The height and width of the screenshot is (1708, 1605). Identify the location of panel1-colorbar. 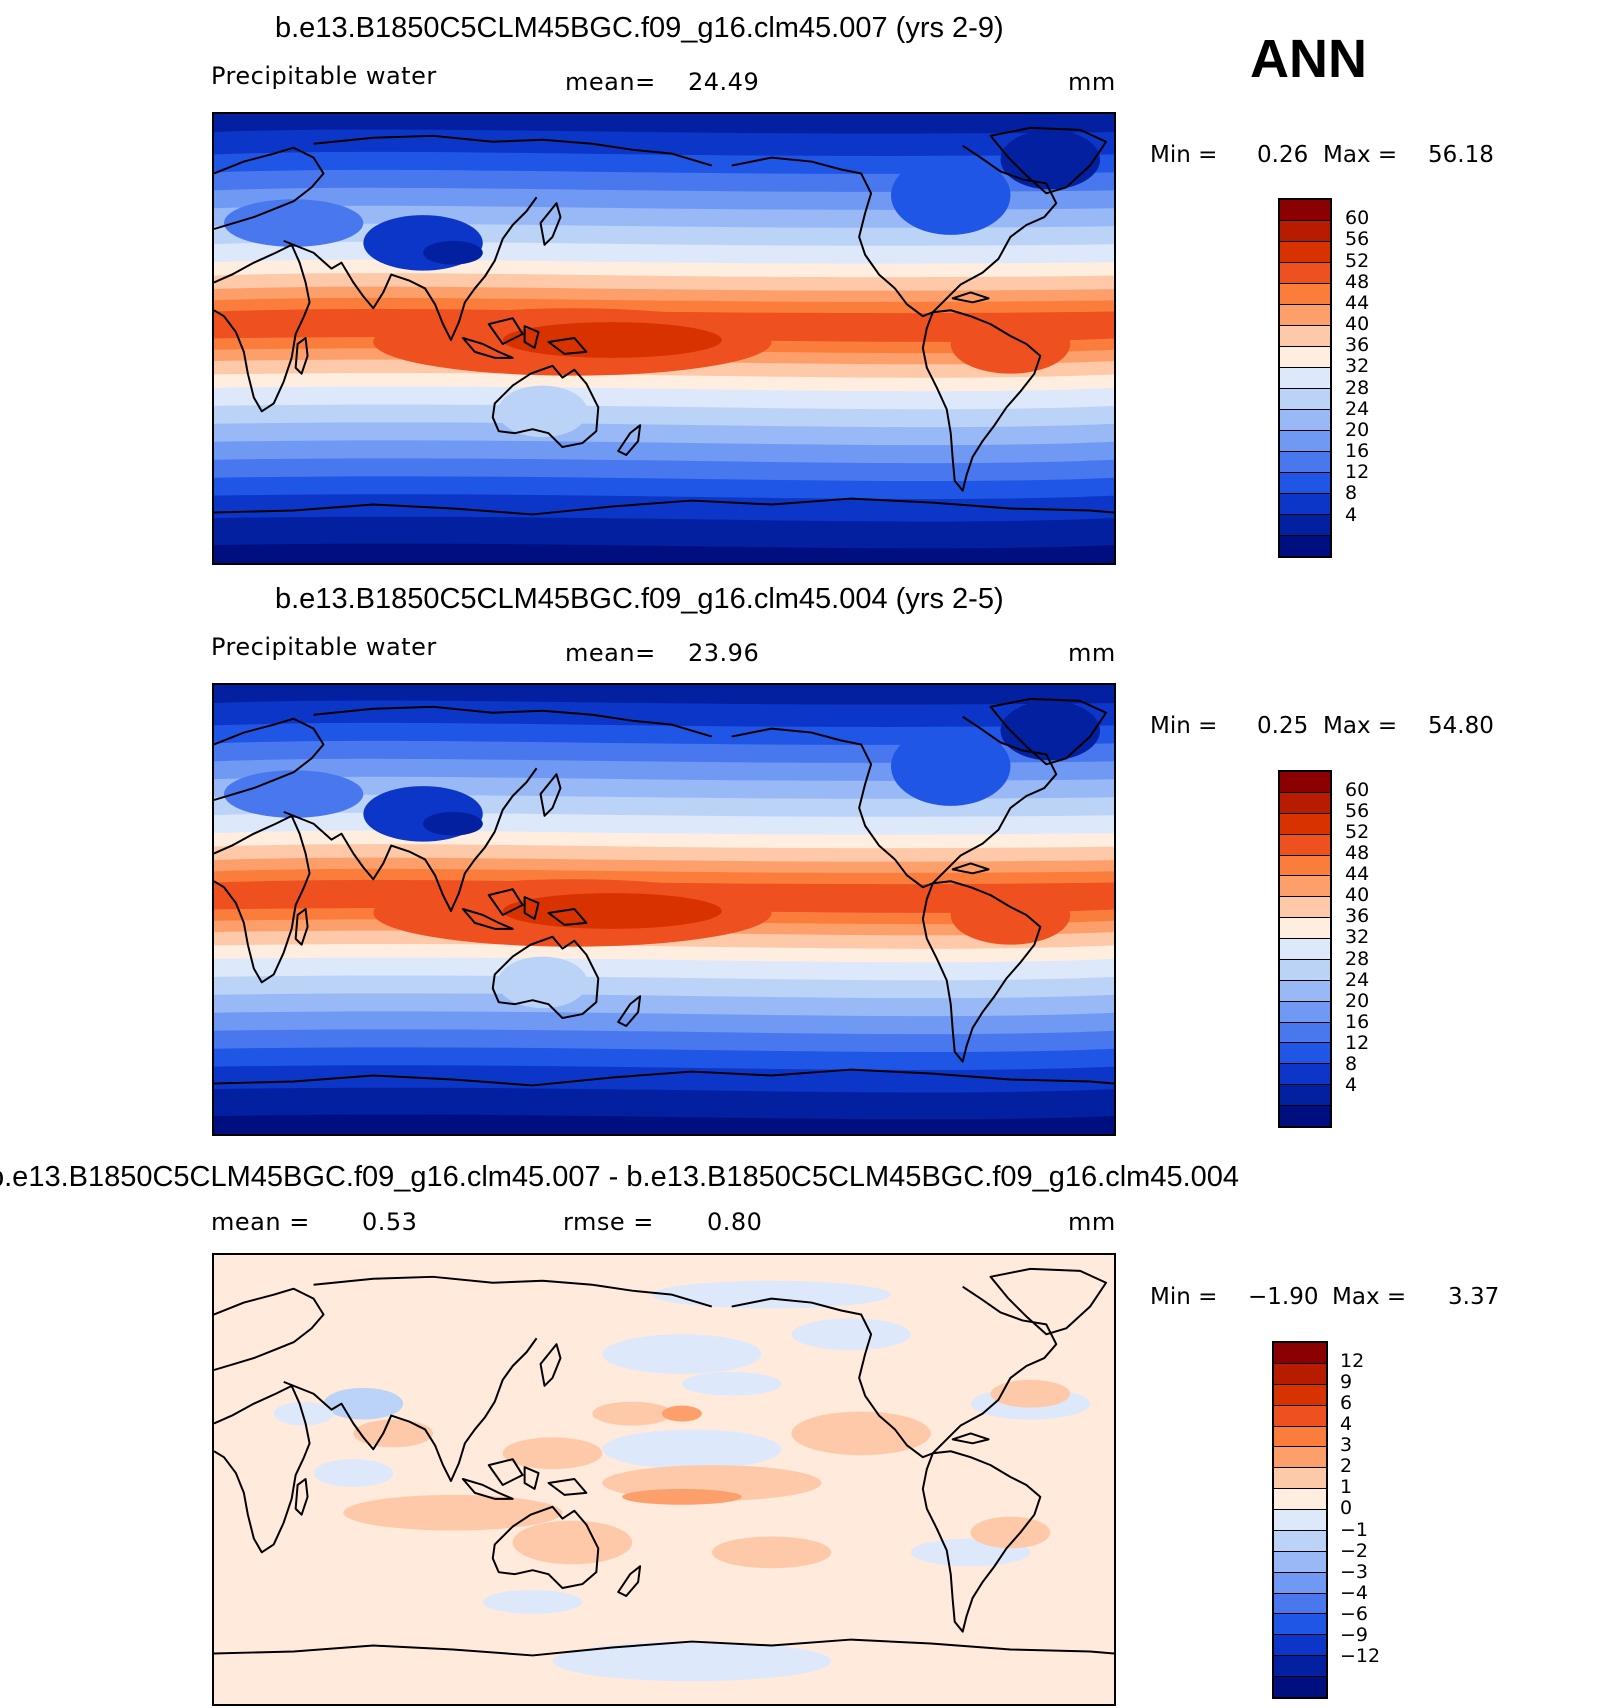
(1305, 378).